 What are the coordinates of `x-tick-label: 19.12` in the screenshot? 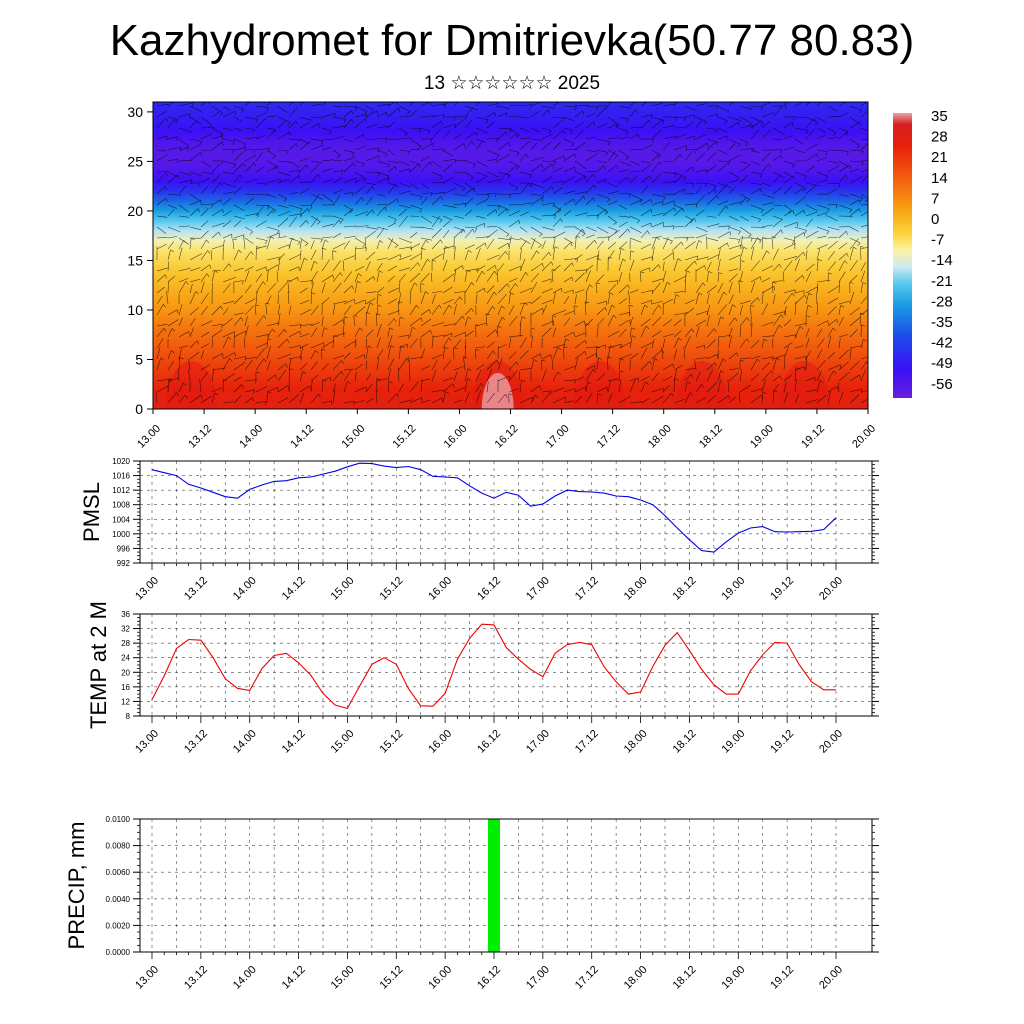 It's located at (813, 437).